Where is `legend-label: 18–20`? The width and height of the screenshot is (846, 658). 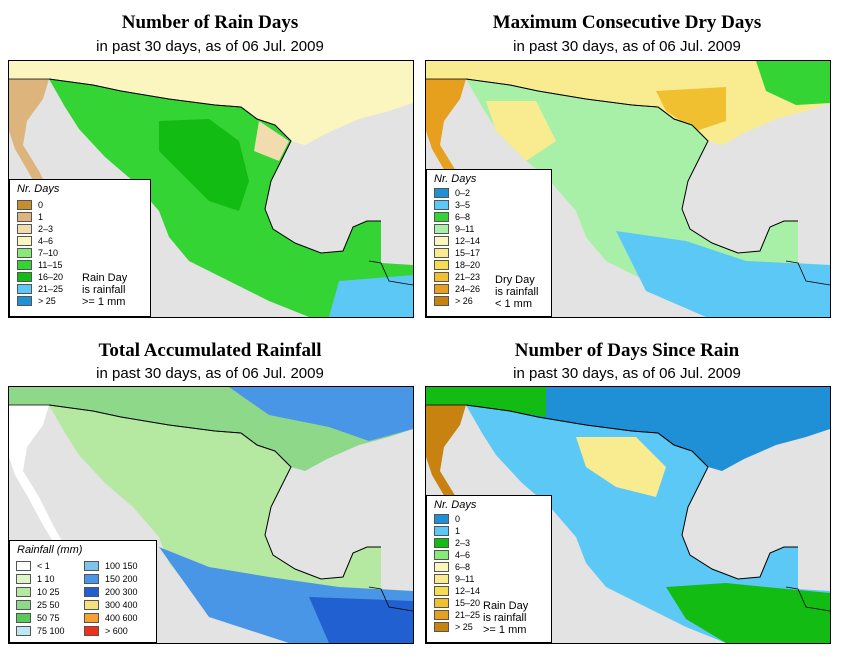
legend-label: 18–20 is located at coordinates (468, 265).